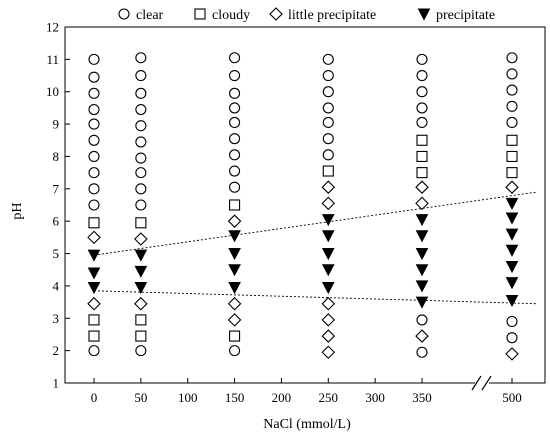  I want to click on x-tick-label: 200, so click(282, 397).